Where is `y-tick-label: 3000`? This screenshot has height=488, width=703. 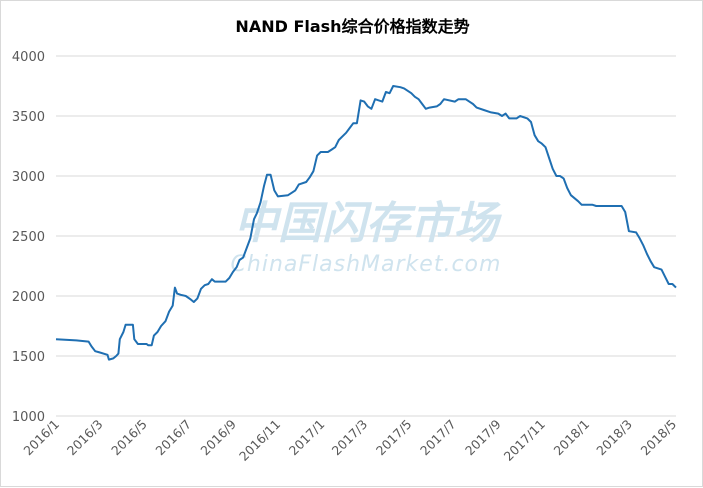
y-tick-label: 3000 is located at coordinates (28, 177).